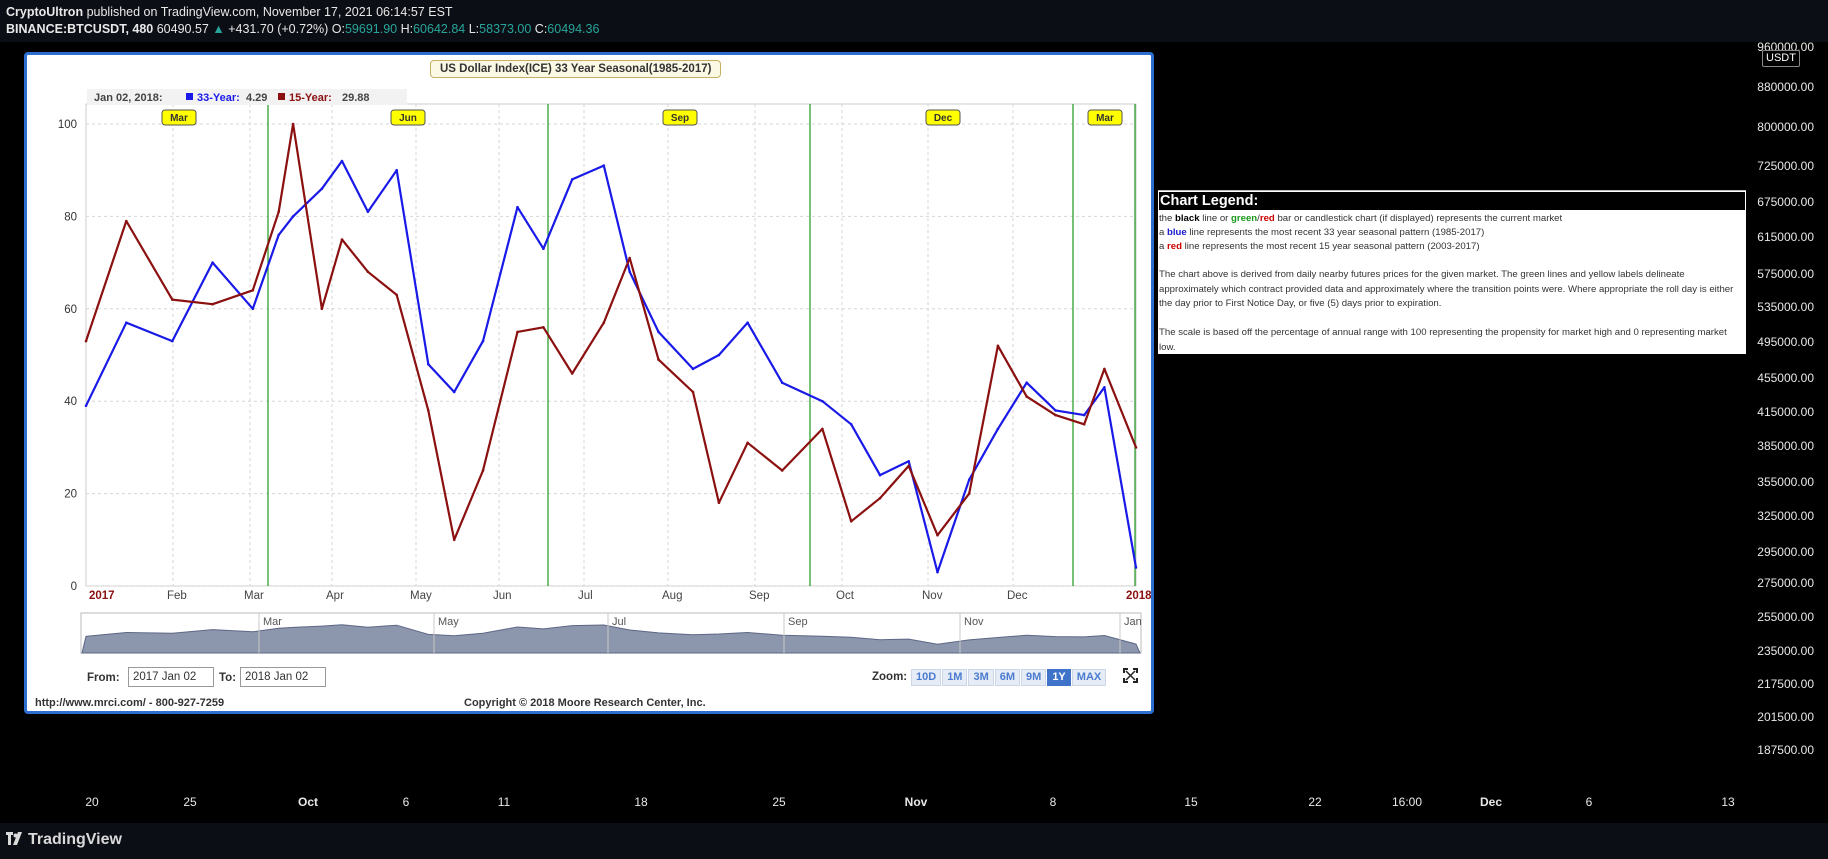  I want to click on navigator-label: Nov, so click(974, 622).